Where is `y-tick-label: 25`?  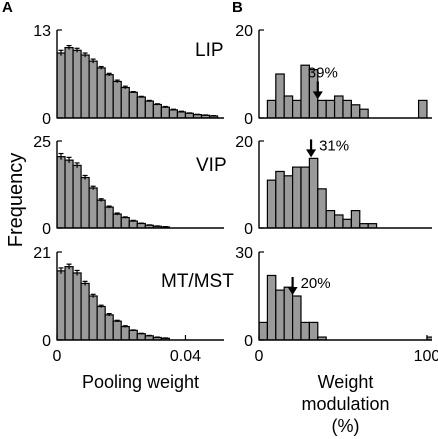 y-tick-label: 25 is located at coordinates (42, 142).